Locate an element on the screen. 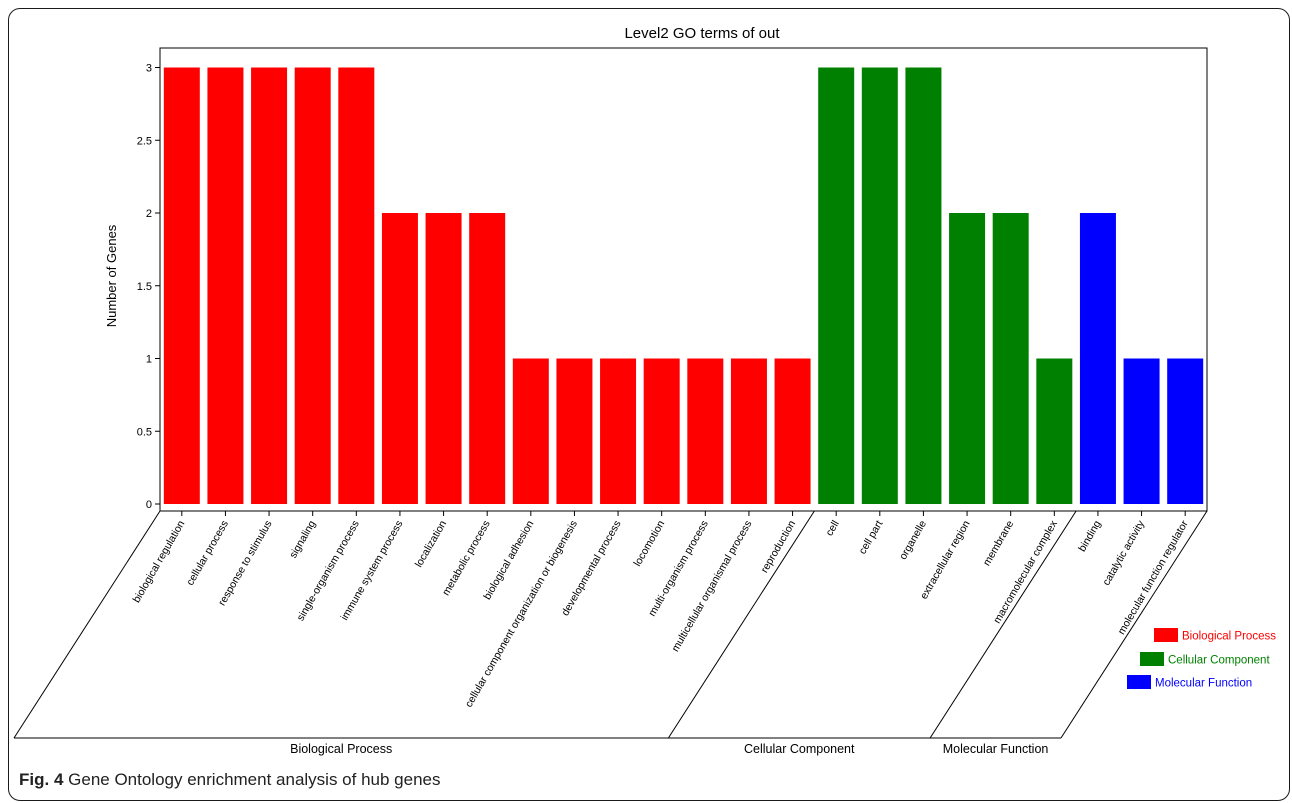 The height and width of the screenshot is (803, 1292). figure-label: Fig. 4 is located at coordinates (41, 779).